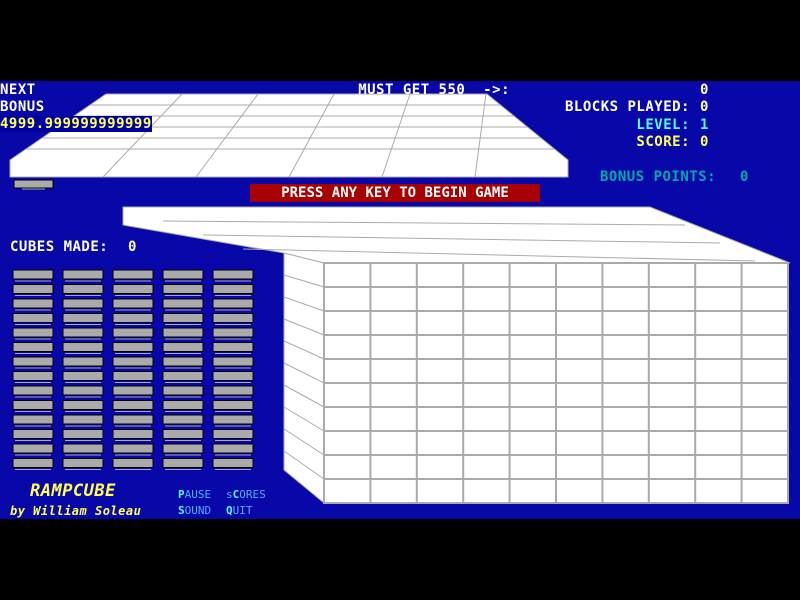 This screenshot has width=800, height=600. I want to click on next-label: NEXT, so click(18, 90).